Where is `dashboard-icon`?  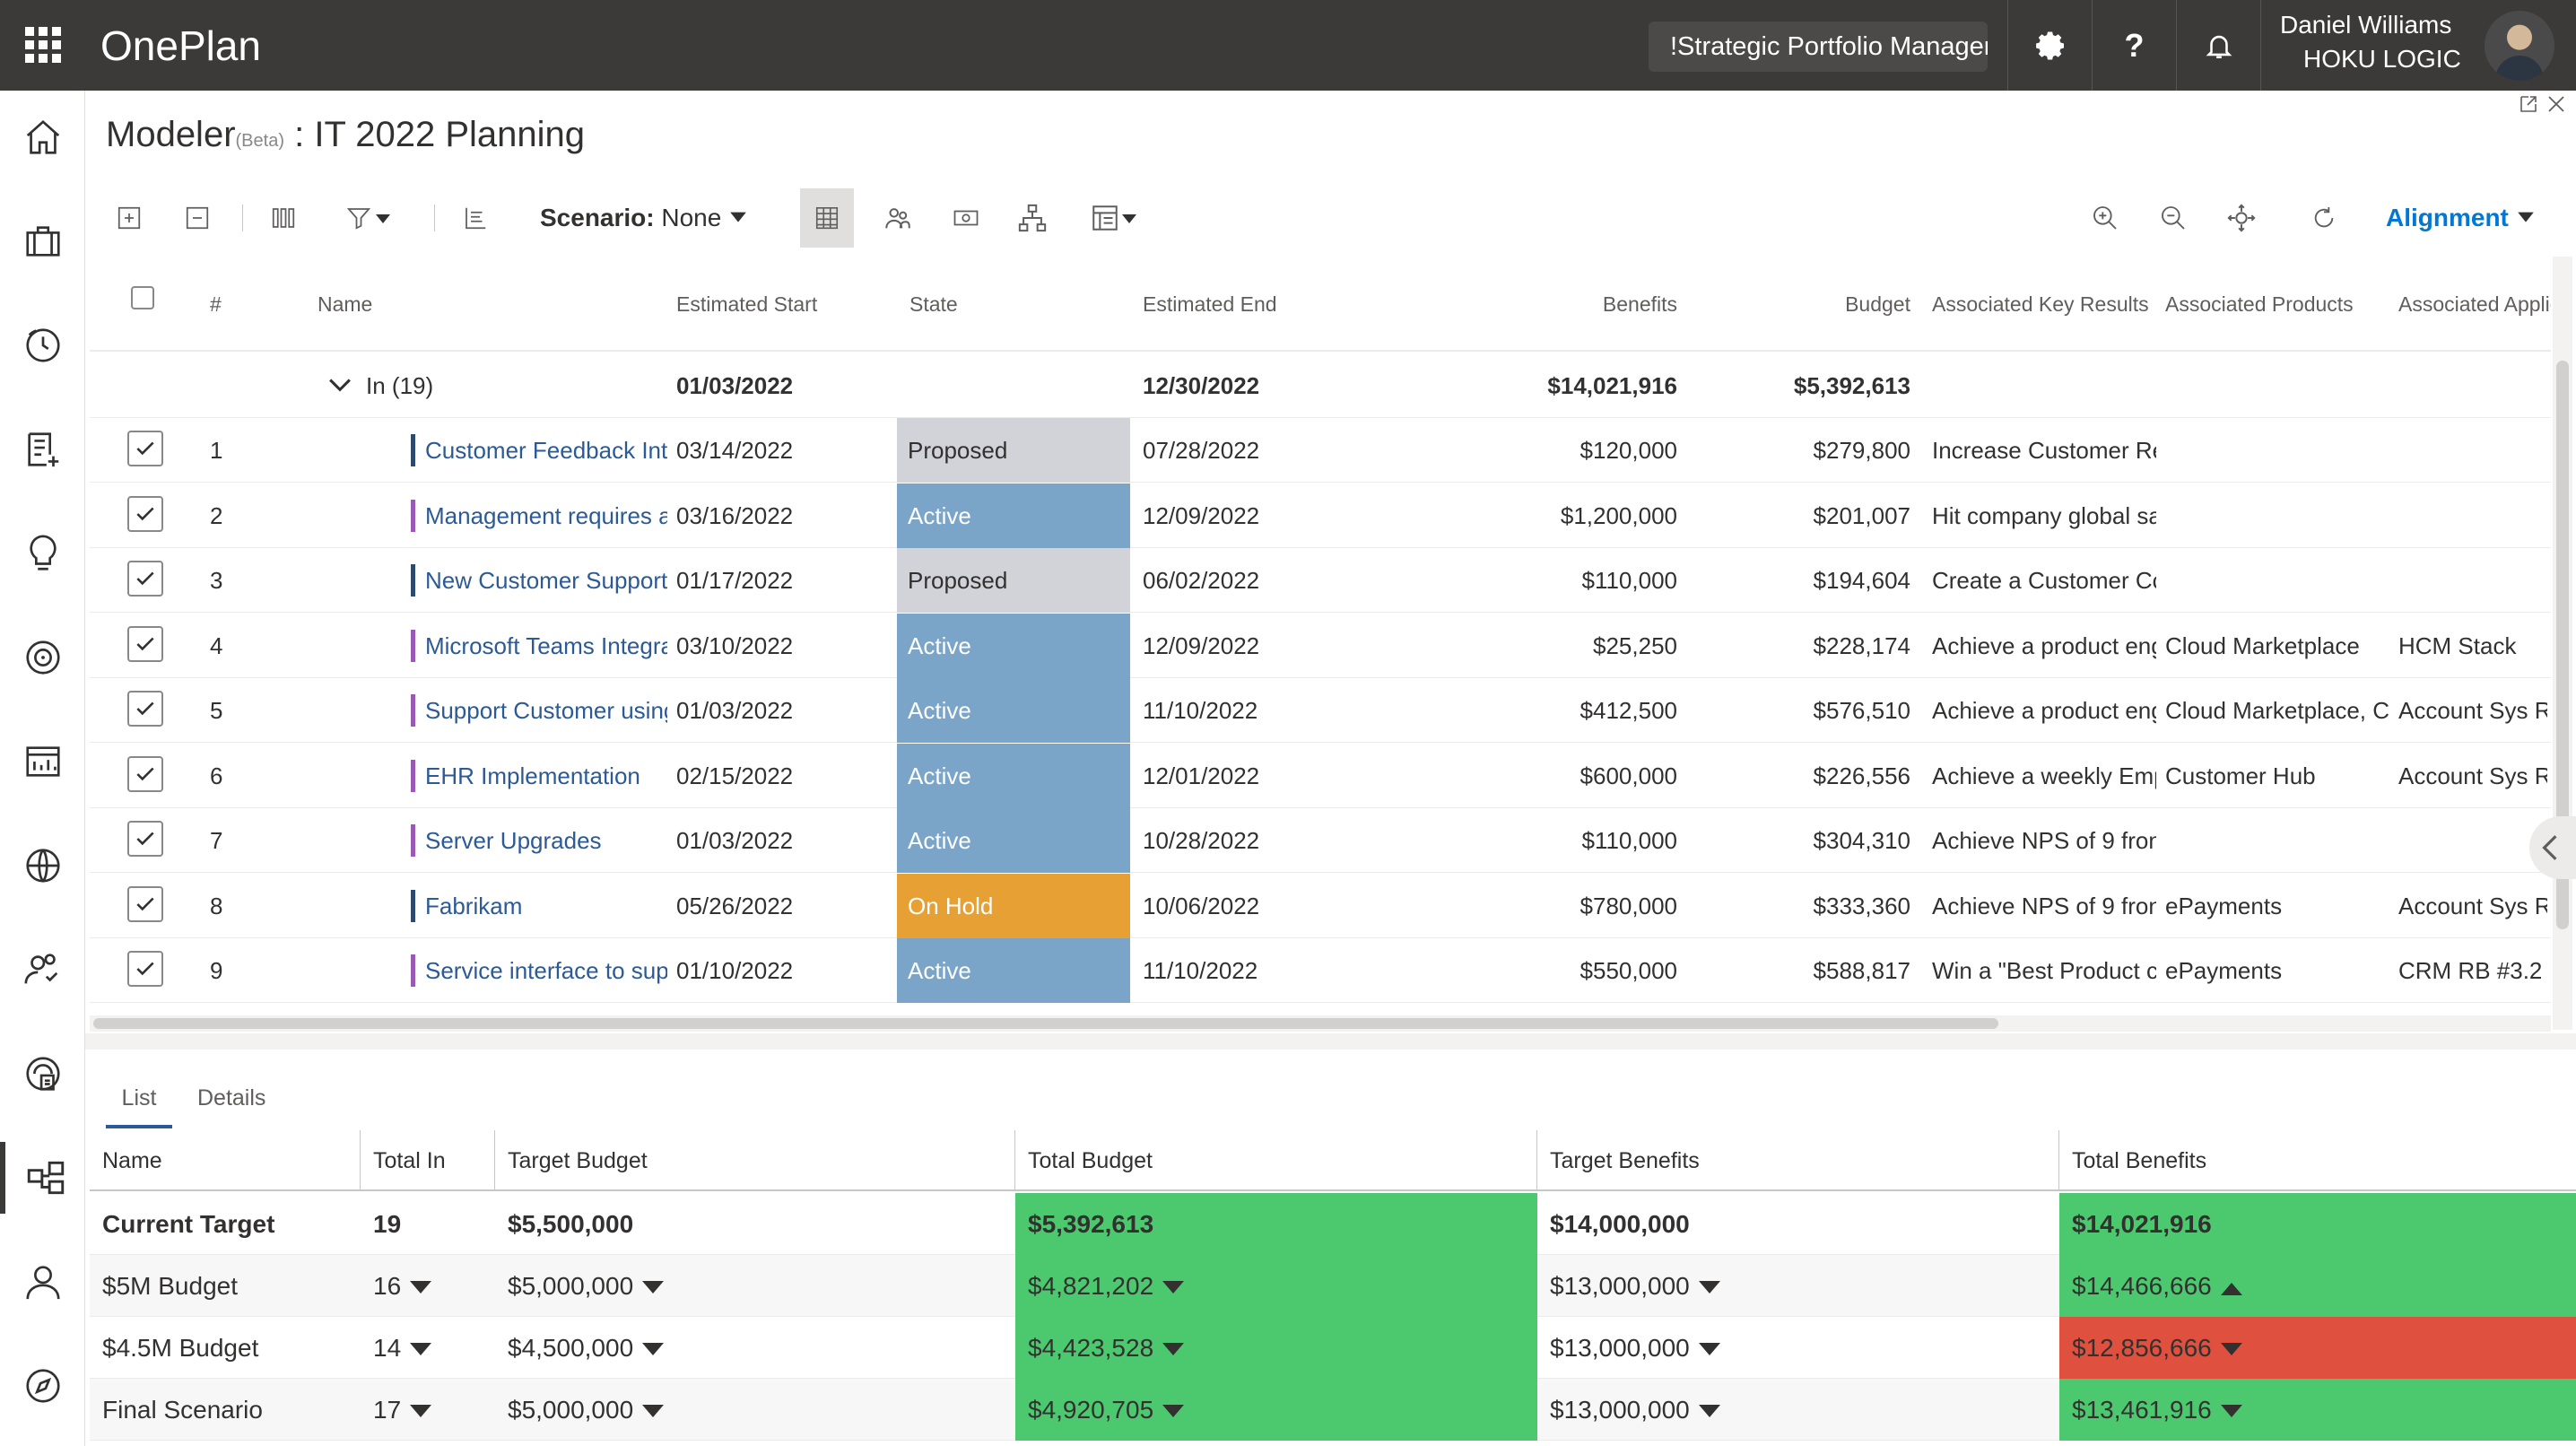 dashboard-icon is located at coordinates (42, 1074).